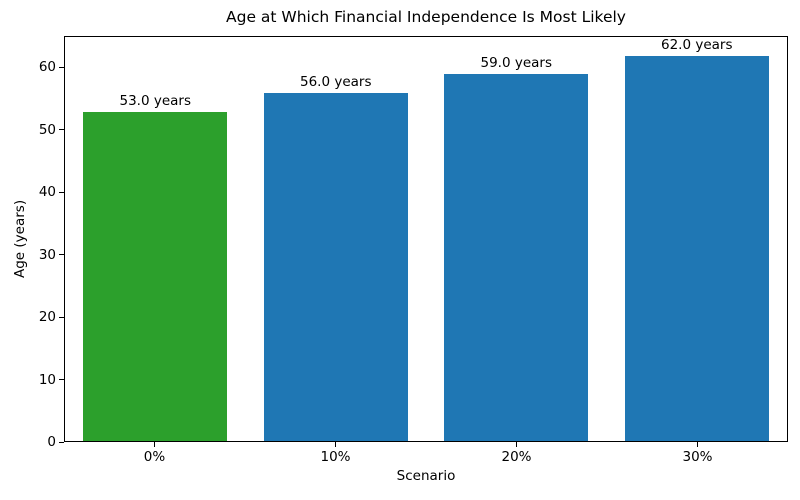  I want to click on y-tick-label: 0, so click(51, 442).